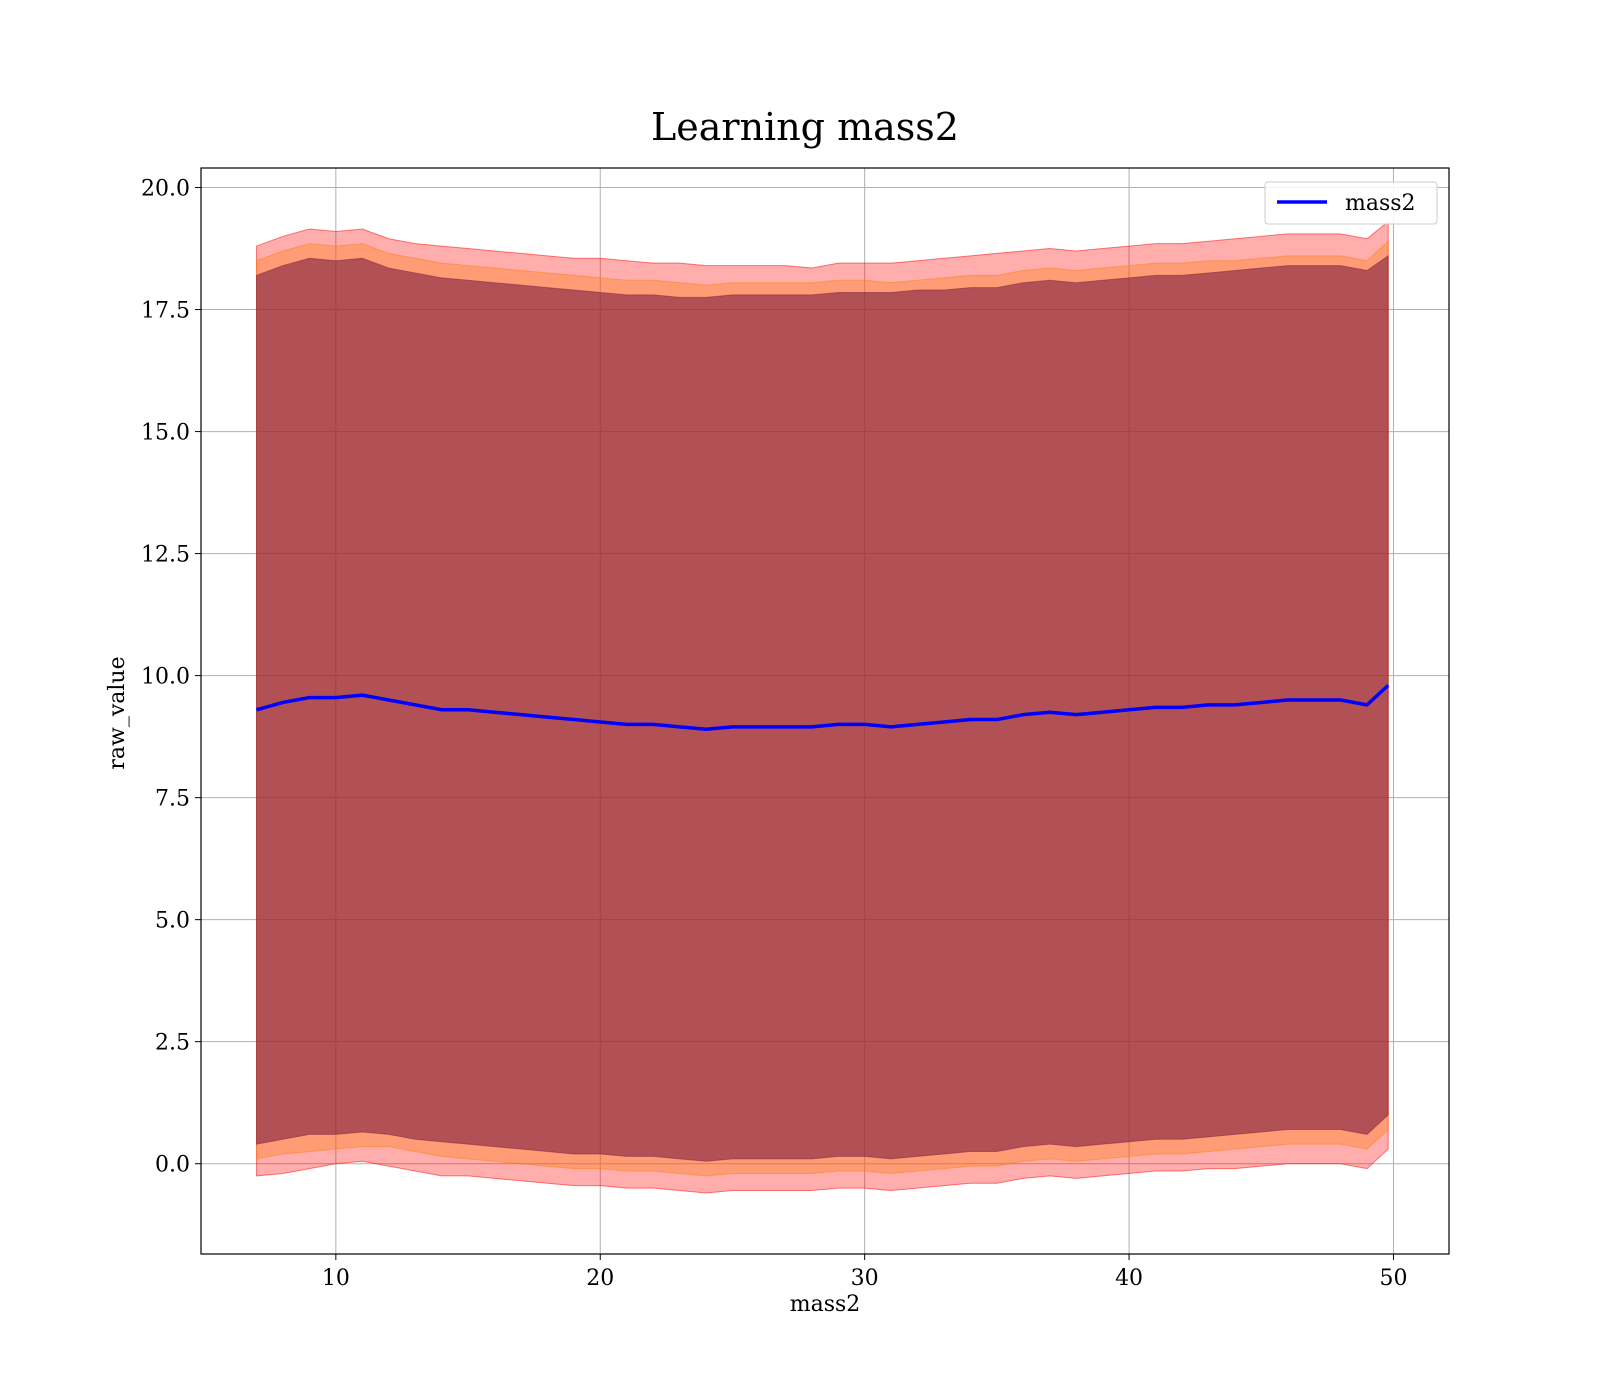  What do you see at coordinates (1129, 1278) in the screenshot?
I see `x-tick-label: 40` at bounding box center [1129, 1278].